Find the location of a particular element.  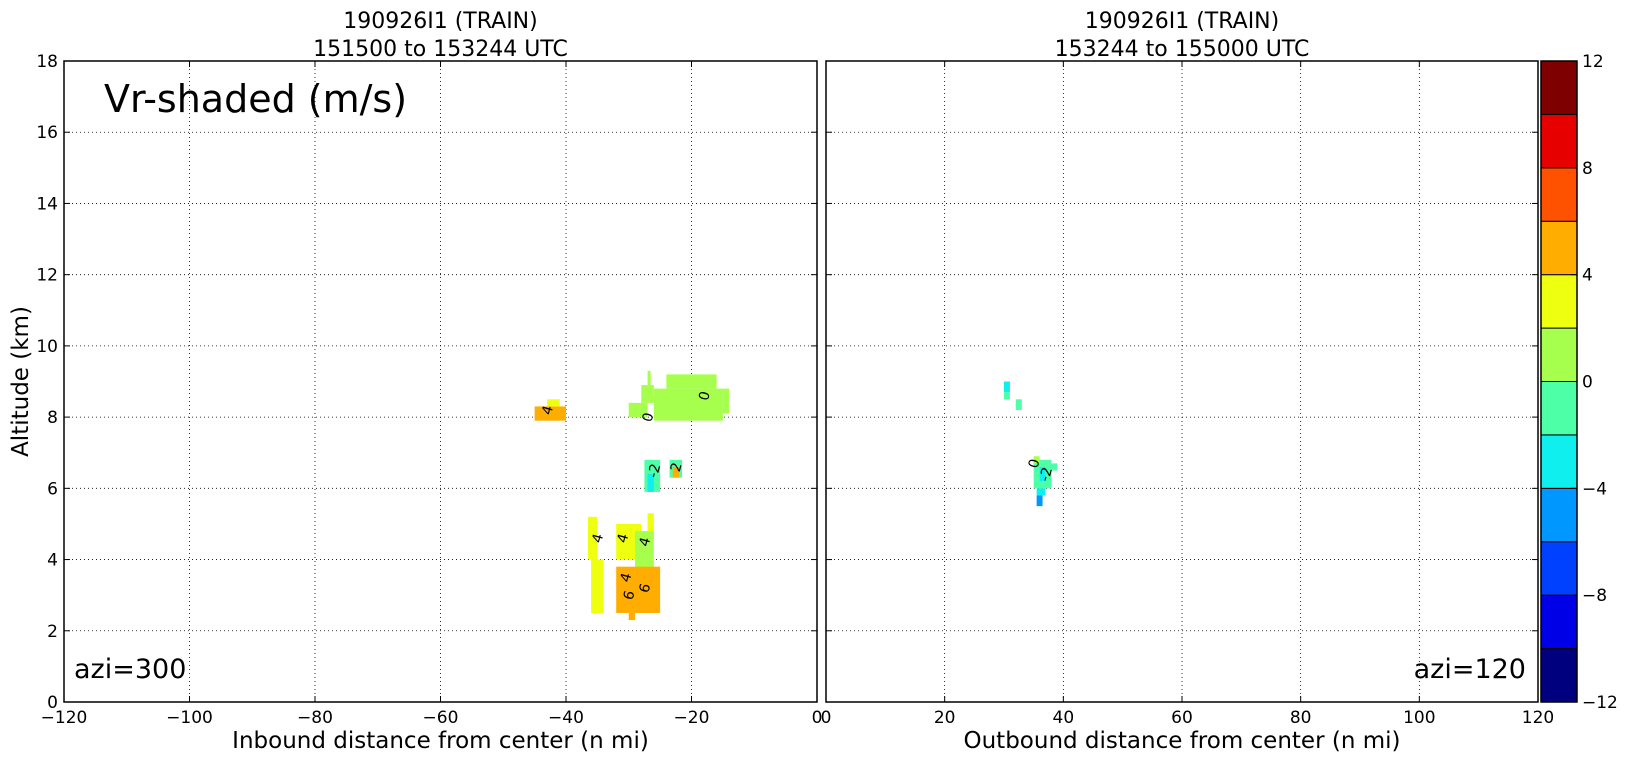

y-axis-label: Altitude (km) is located at coordinates (21, 381).